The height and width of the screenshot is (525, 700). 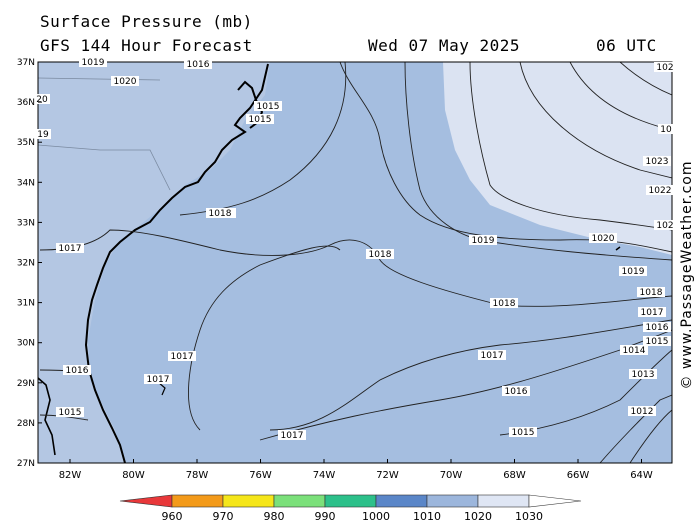 I want to click on isobar-label: 20, so click(x=42, y=100).